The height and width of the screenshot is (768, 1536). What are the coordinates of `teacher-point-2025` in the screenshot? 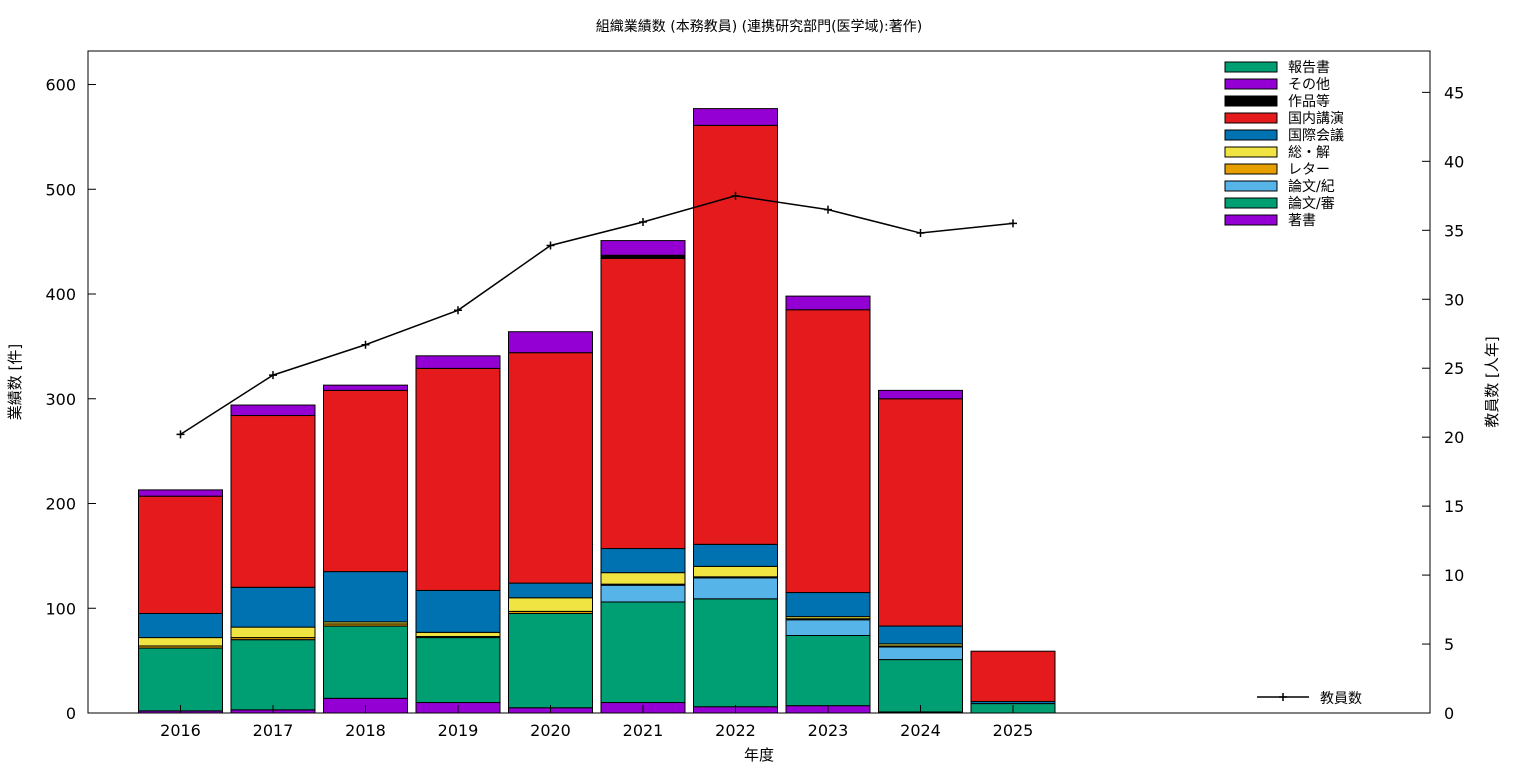 It's located at (1013, 223).